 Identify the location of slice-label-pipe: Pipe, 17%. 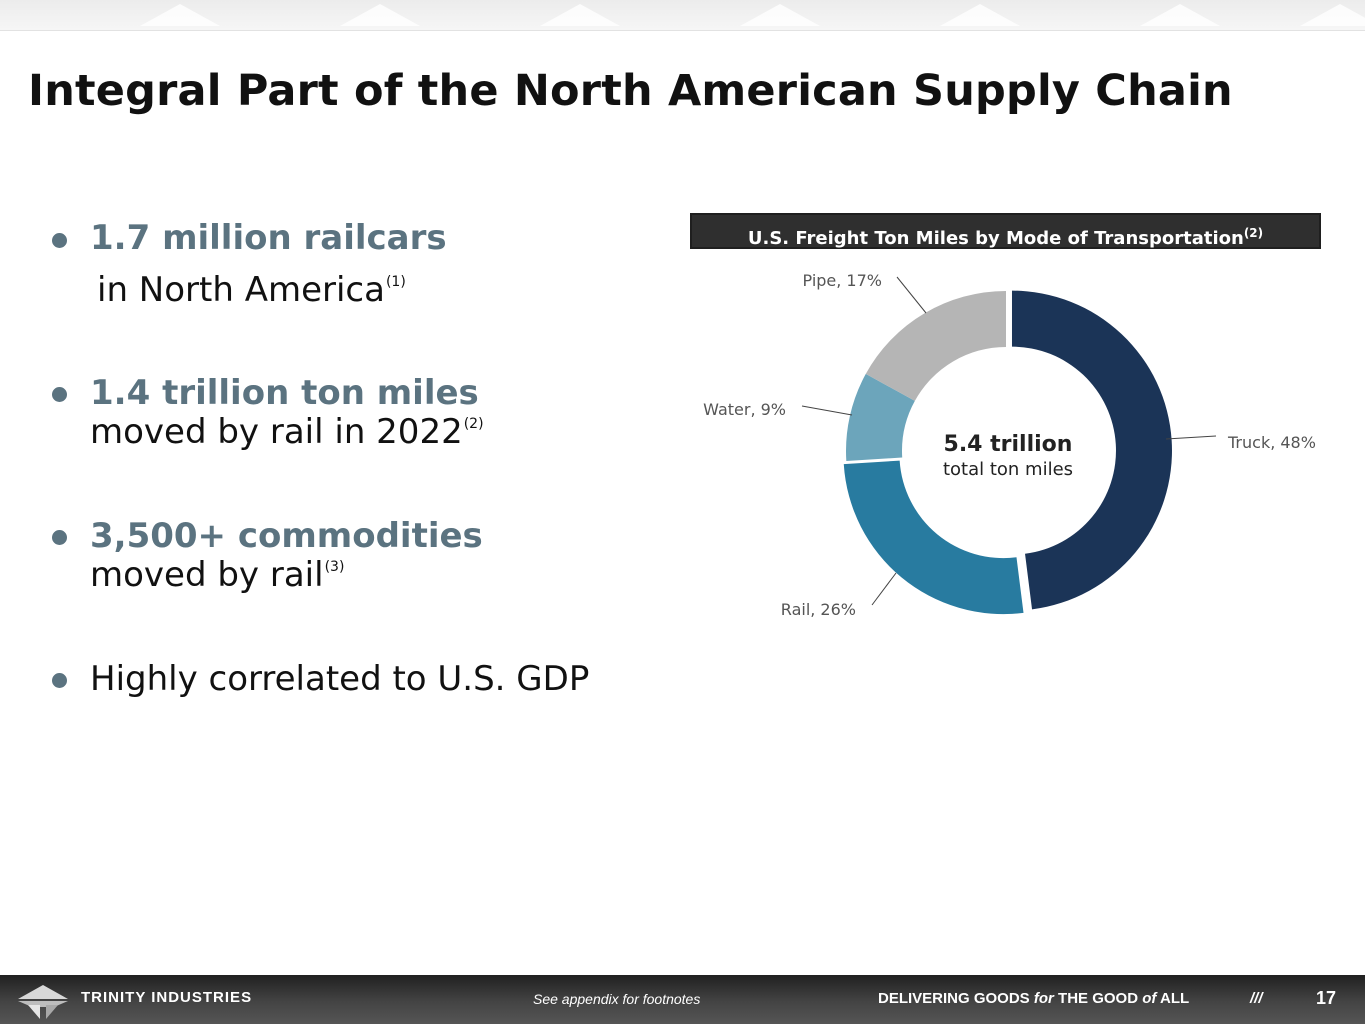
(842, 280).